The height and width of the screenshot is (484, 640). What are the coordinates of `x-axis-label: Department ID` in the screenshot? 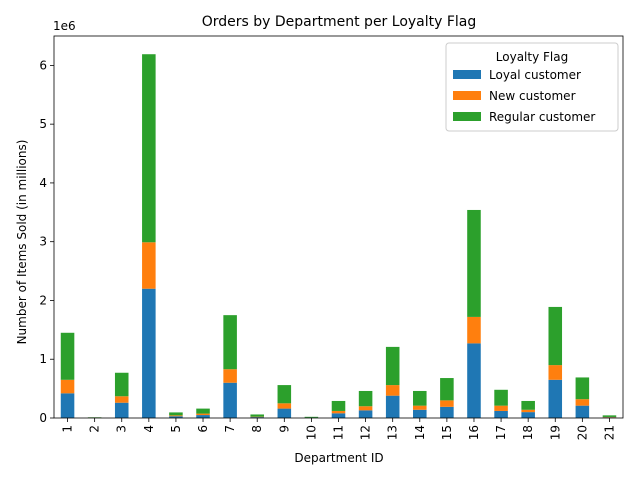 It's located at (338, 458).